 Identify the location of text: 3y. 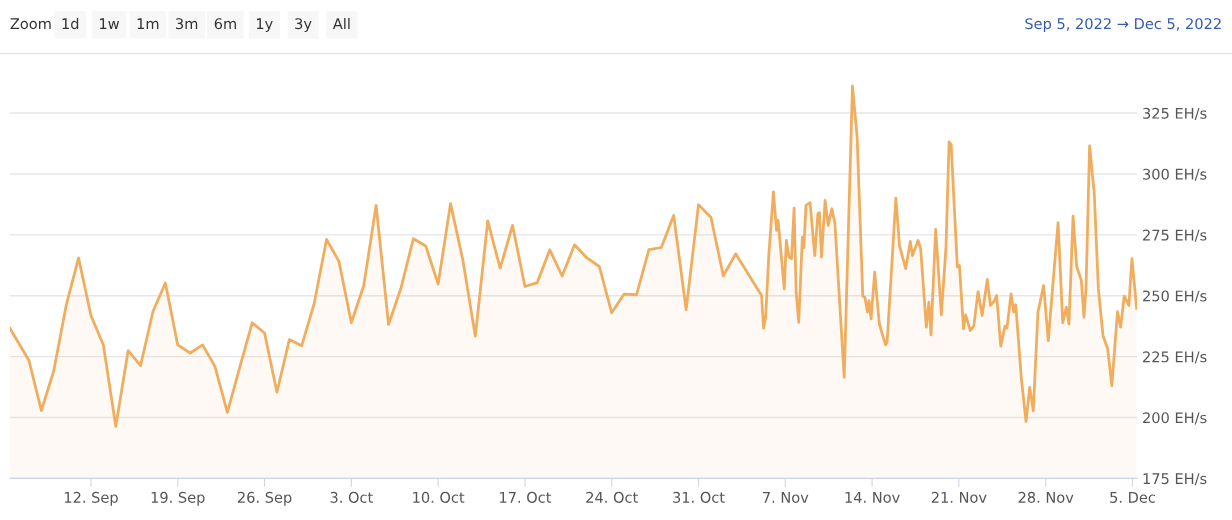
(303, 25).